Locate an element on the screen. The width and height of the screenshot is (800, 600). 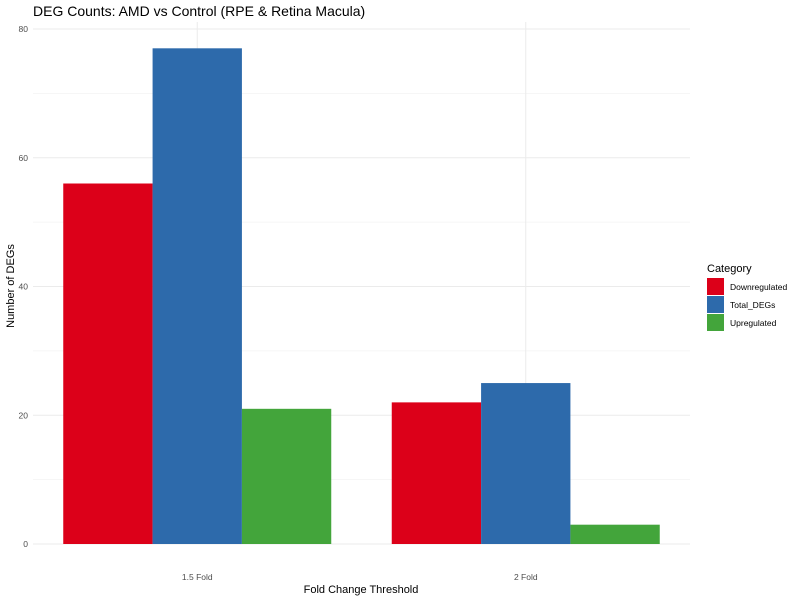
y-axis-ticks: 0 20 40 60 80 is located at coordinates (24, 286).